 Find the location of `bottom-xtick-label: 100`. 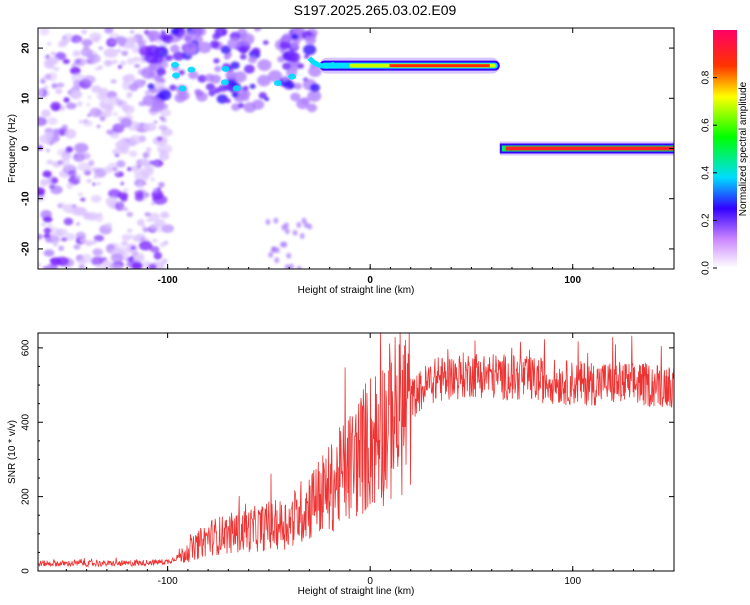

bottom-xtick-label: 100 is located at coordinates (572, 581).